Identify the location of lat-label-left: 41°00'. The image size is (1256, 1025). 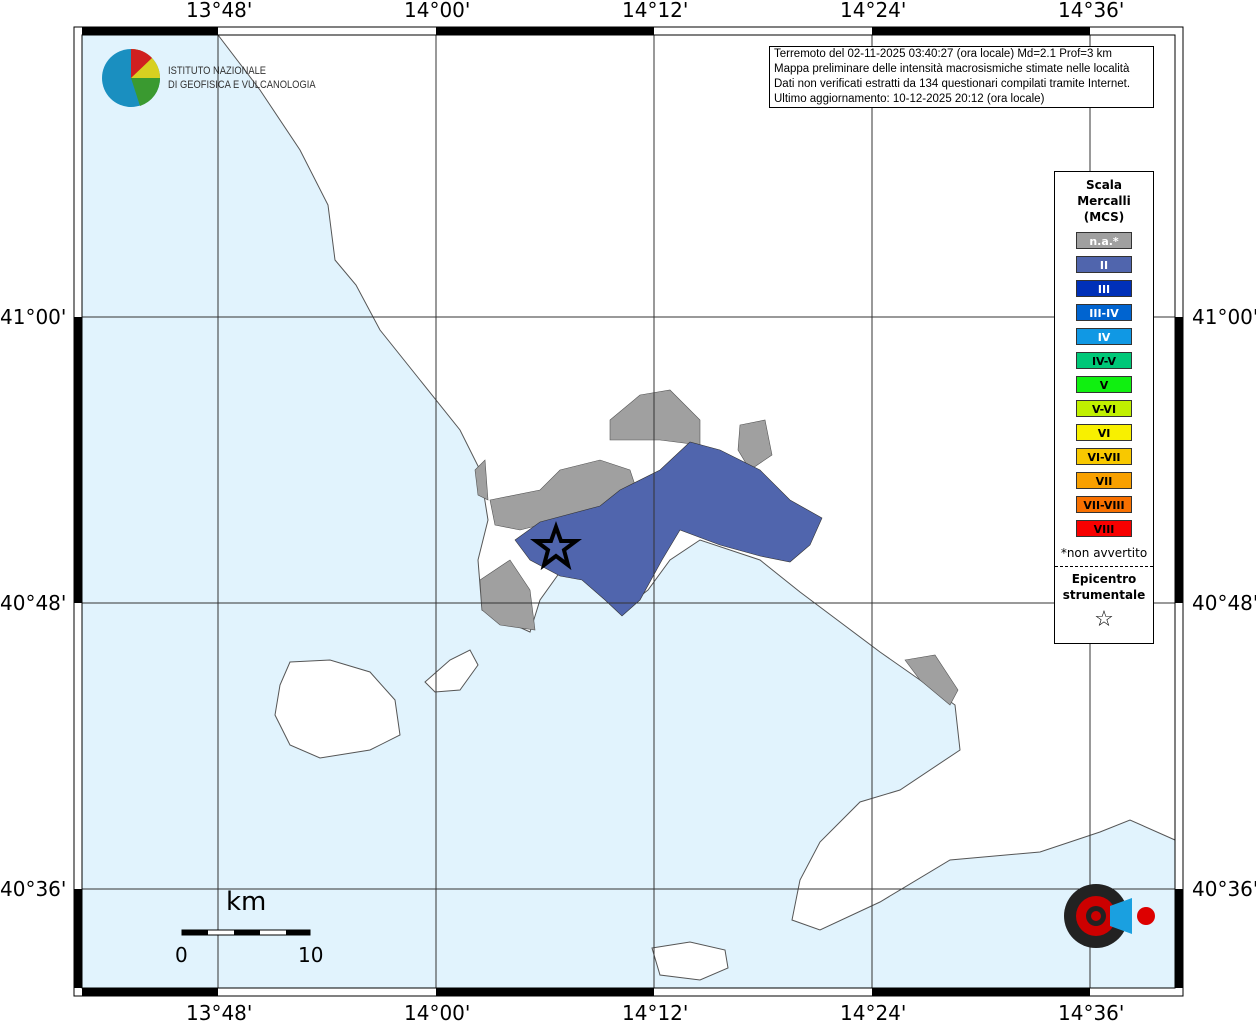
(33, 317).